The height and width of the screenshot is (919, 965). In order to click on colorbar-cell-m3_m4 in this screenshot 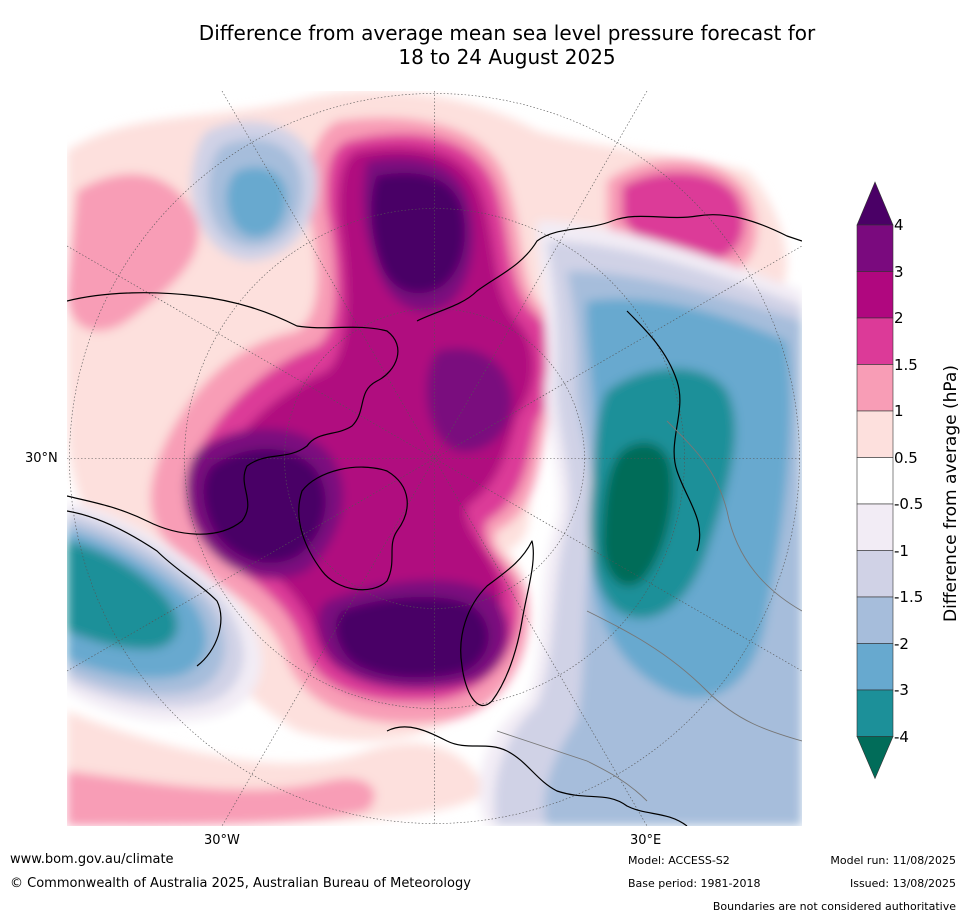, I will do `click(875, 713)`.